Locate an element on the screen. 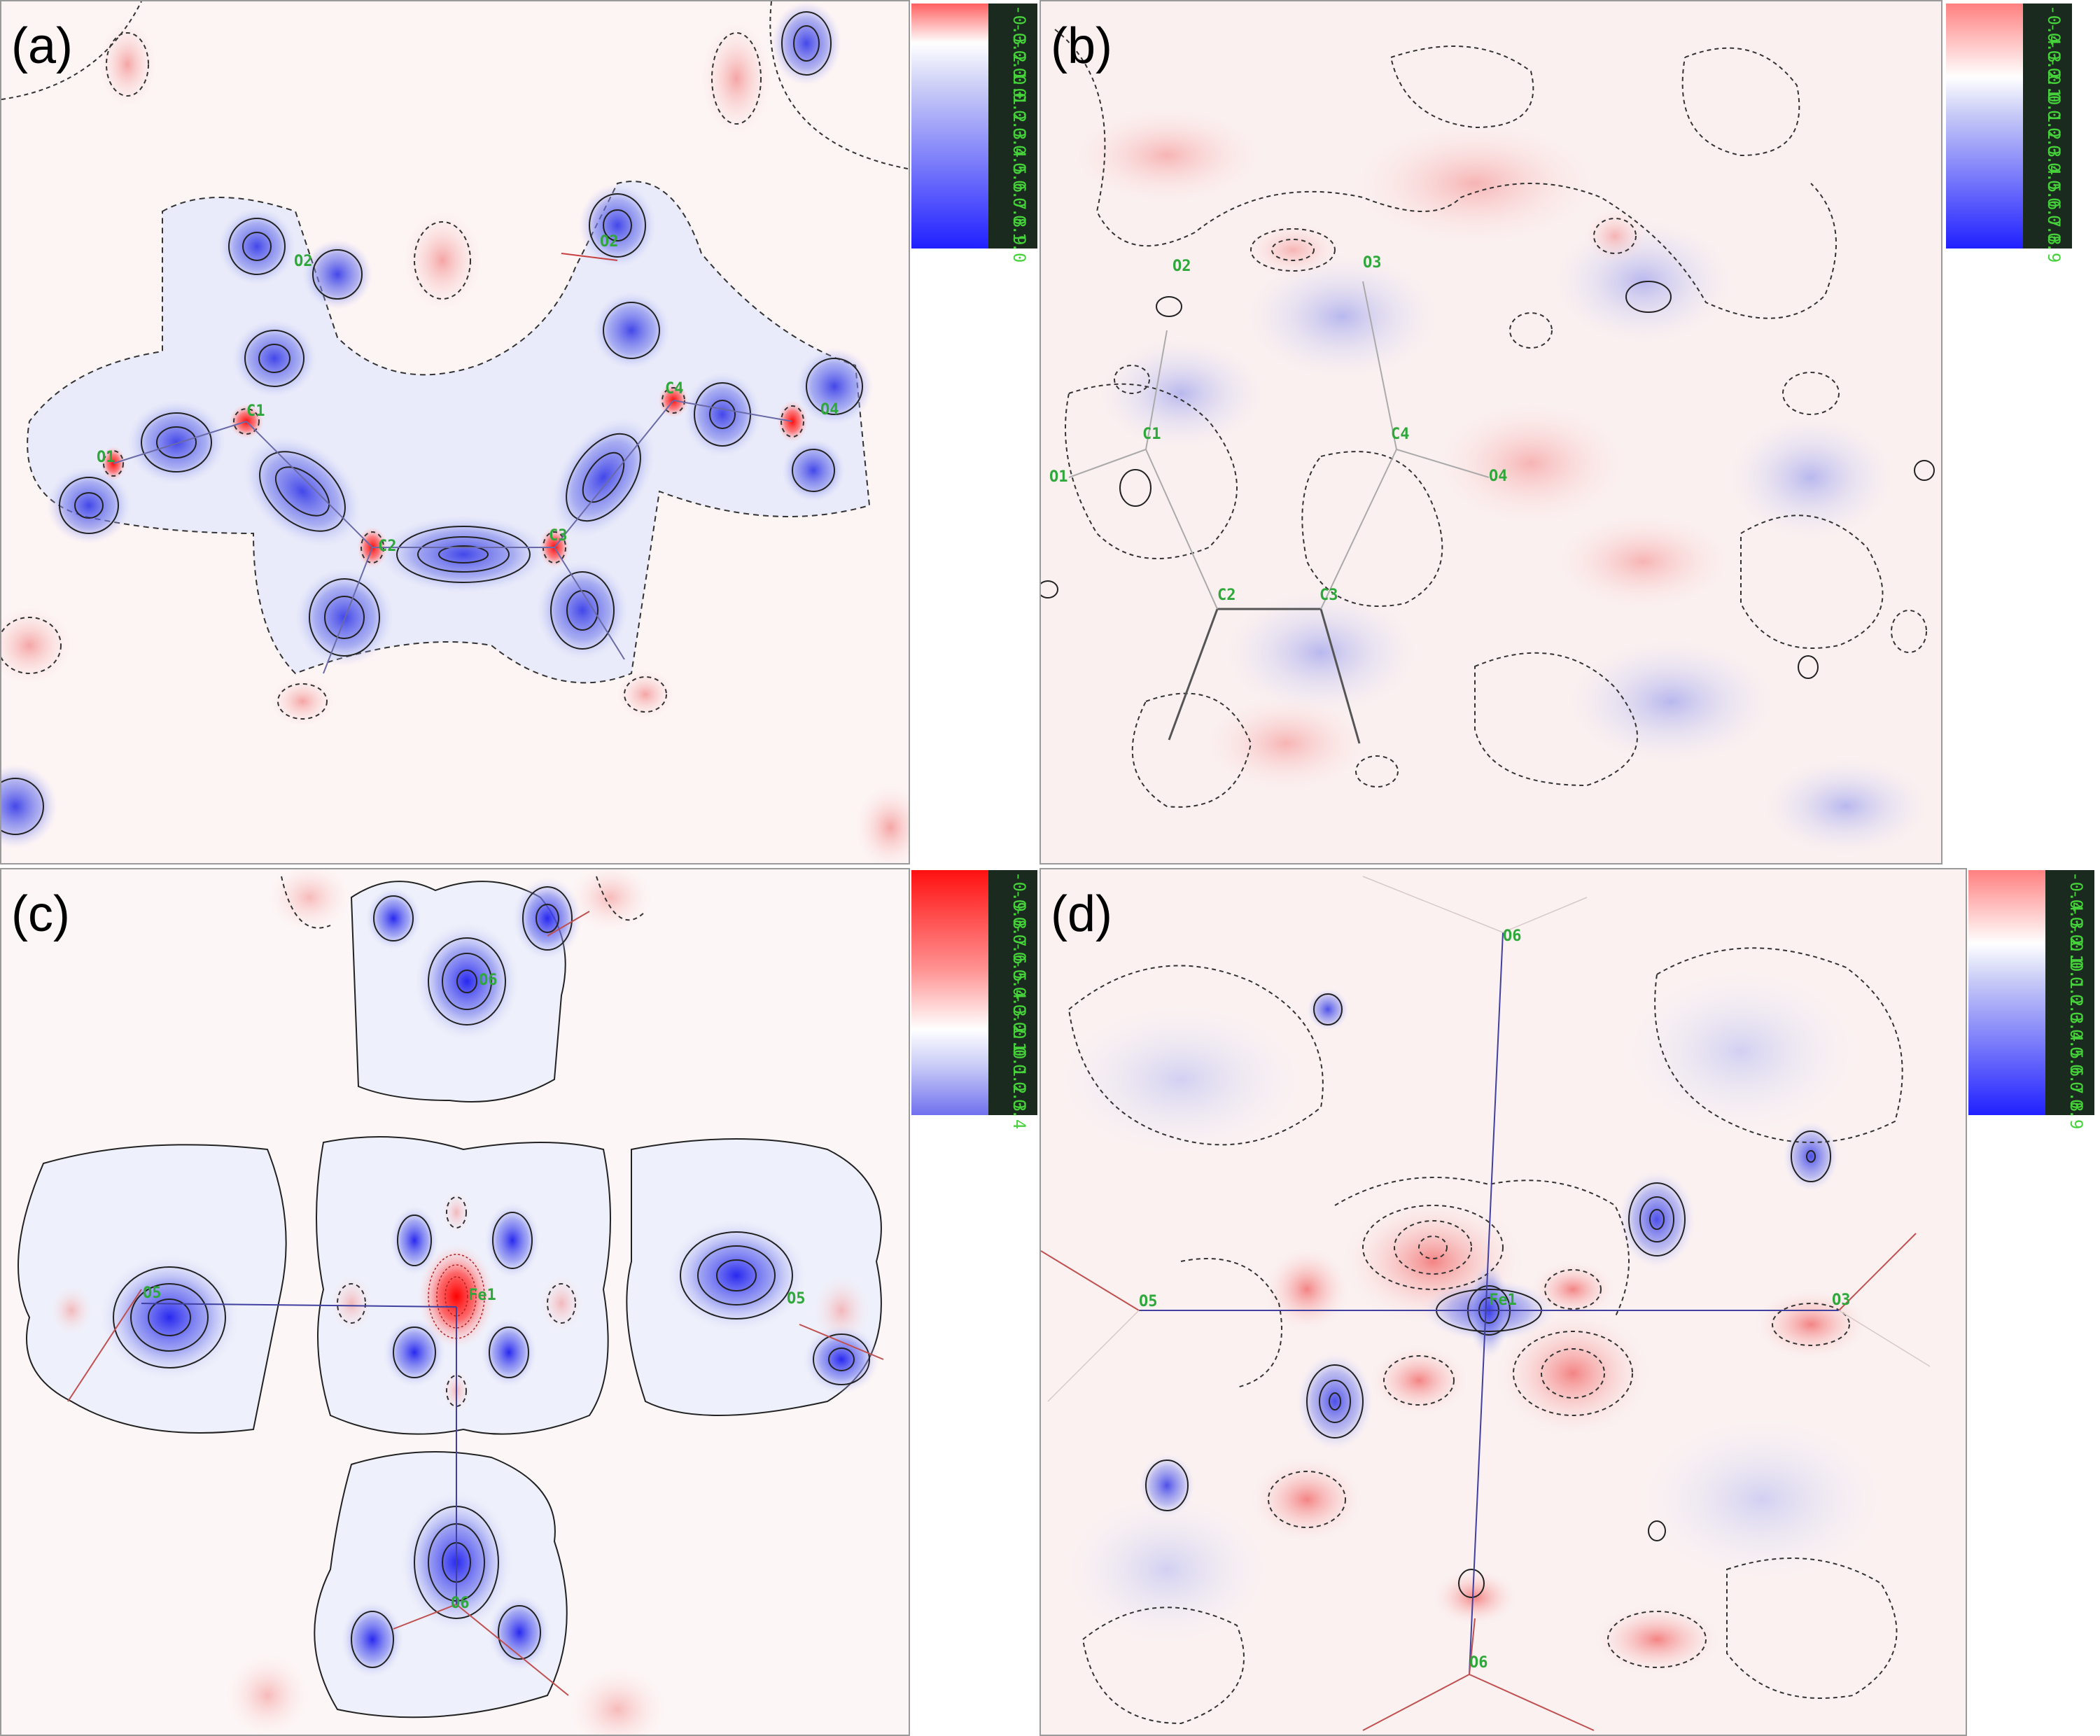 This screenshot has width=2100, height=1736. atom-label-b: C2 is located at coordinates (1226, 595).